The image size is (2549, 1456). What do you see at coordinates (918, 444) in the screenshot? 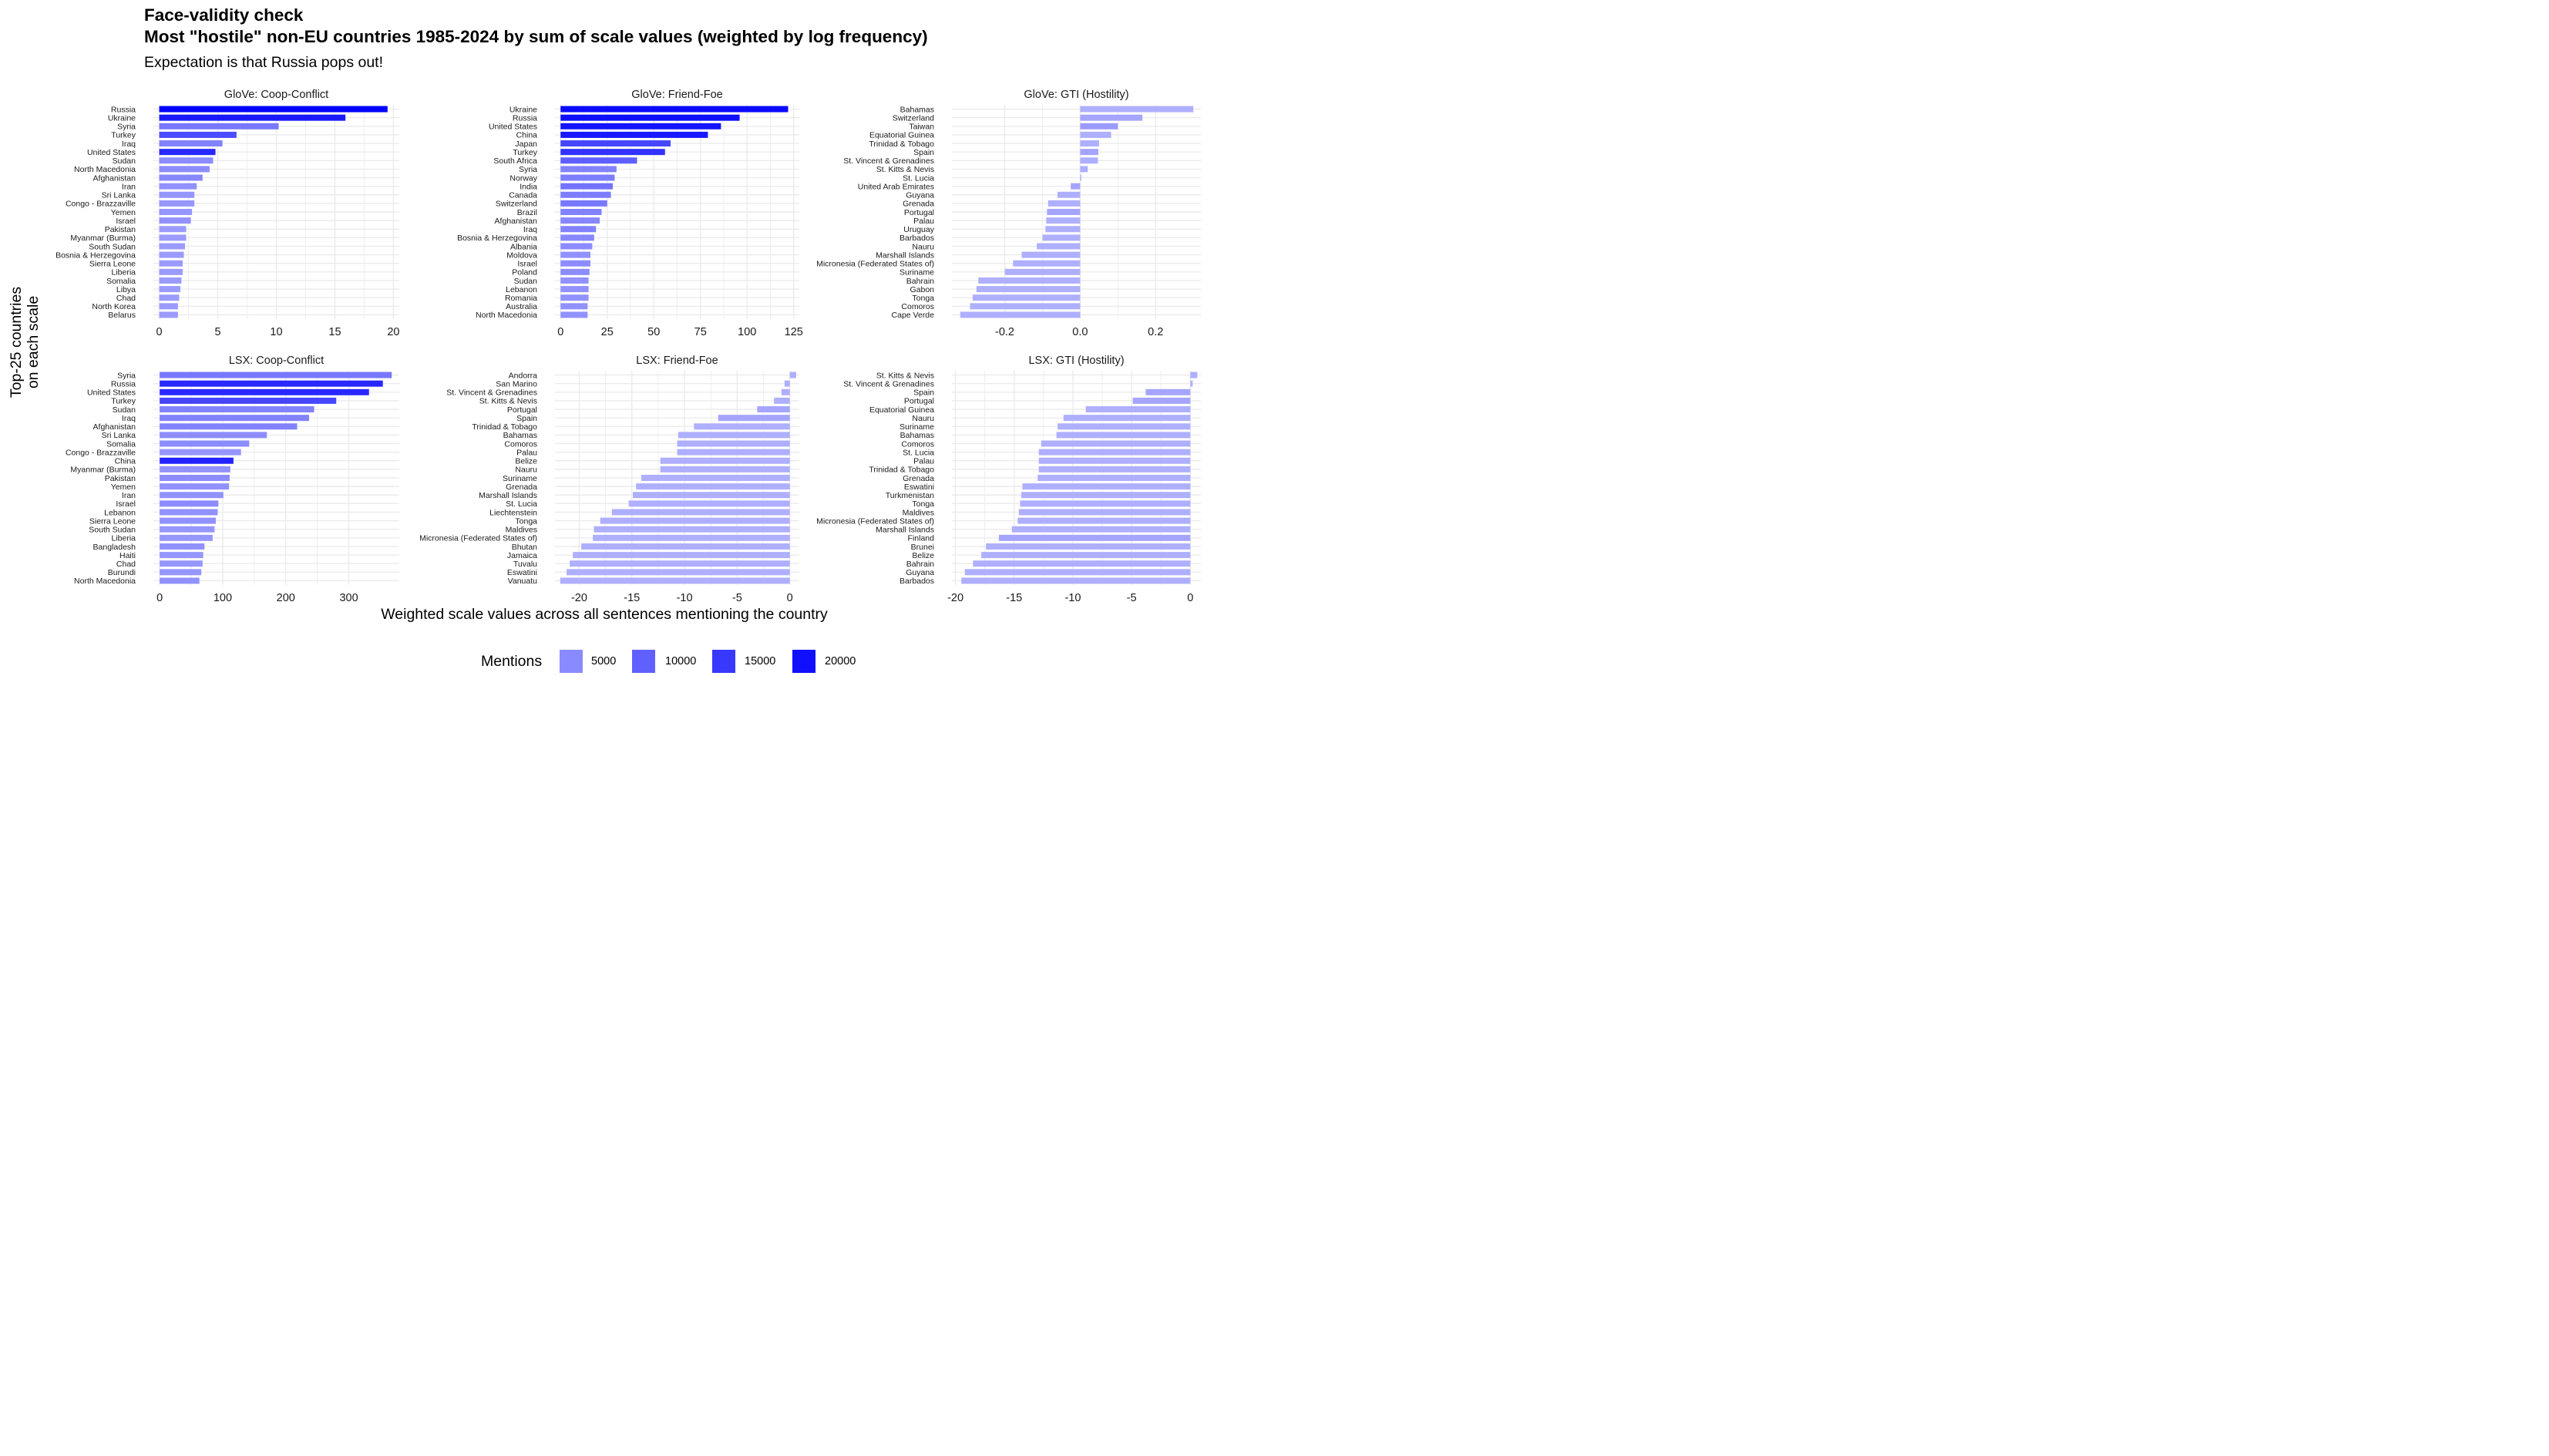
I see `category-label: Comoros` at bounding box center [918, 444].